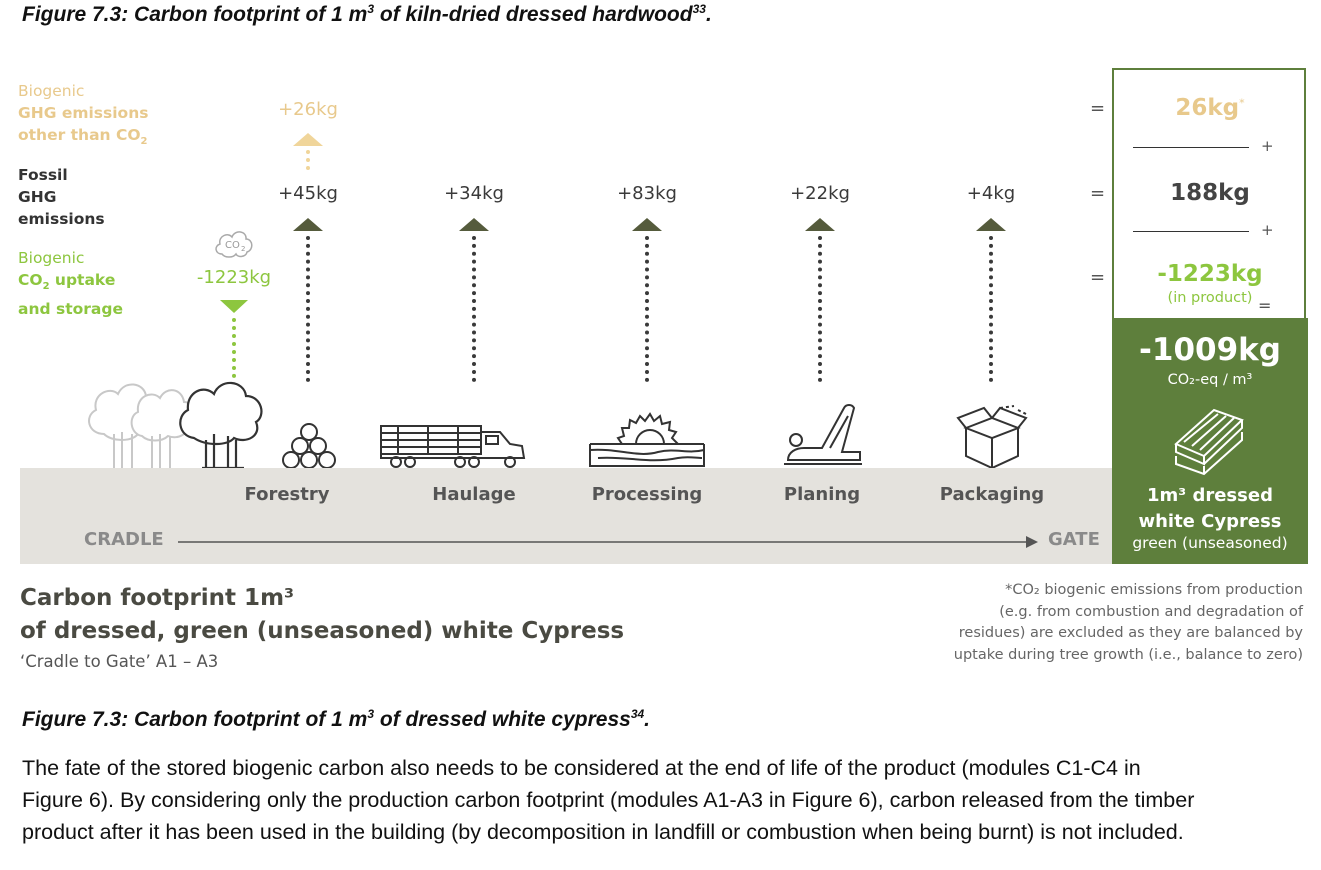 Image resolution: width=1321 pixels, height=870 pixels. I want to click on arrow-planing, so click(820, 224).